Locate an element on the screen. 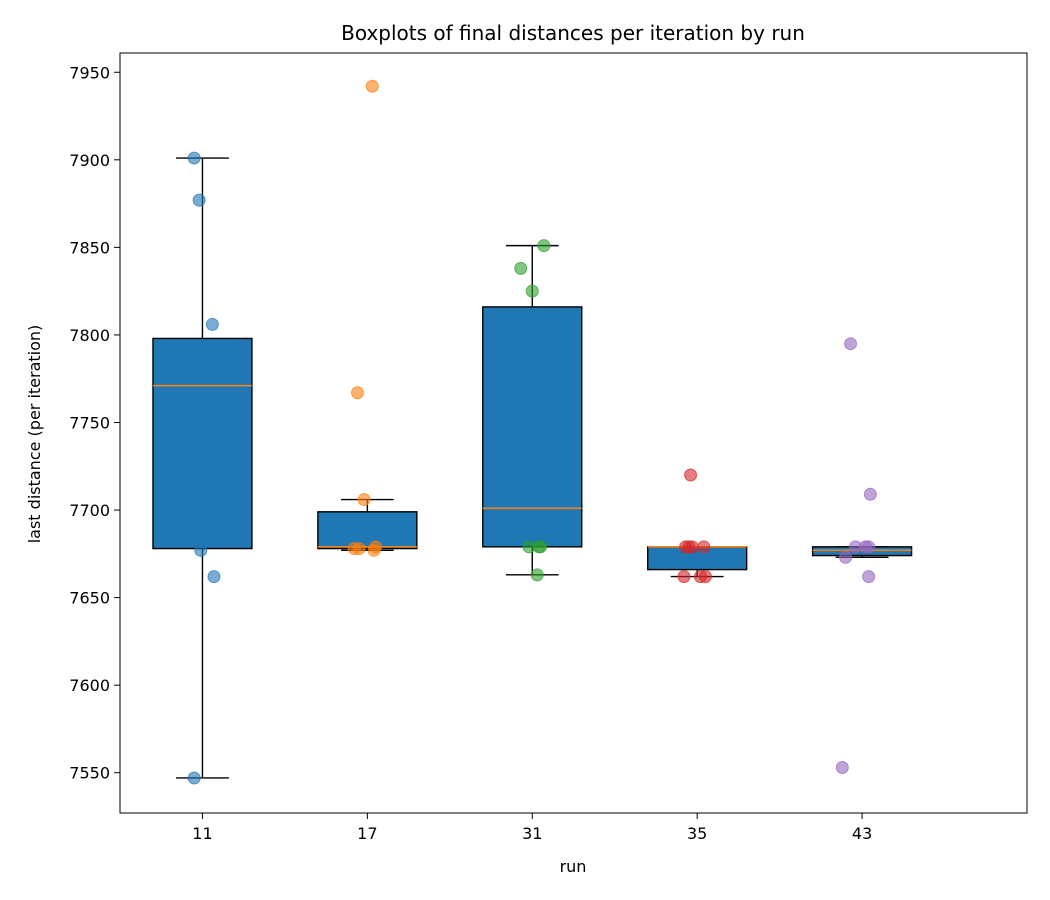 This screenshot has width=1050, height=900. x-axis-label: run is located at coordinates (573, 866).